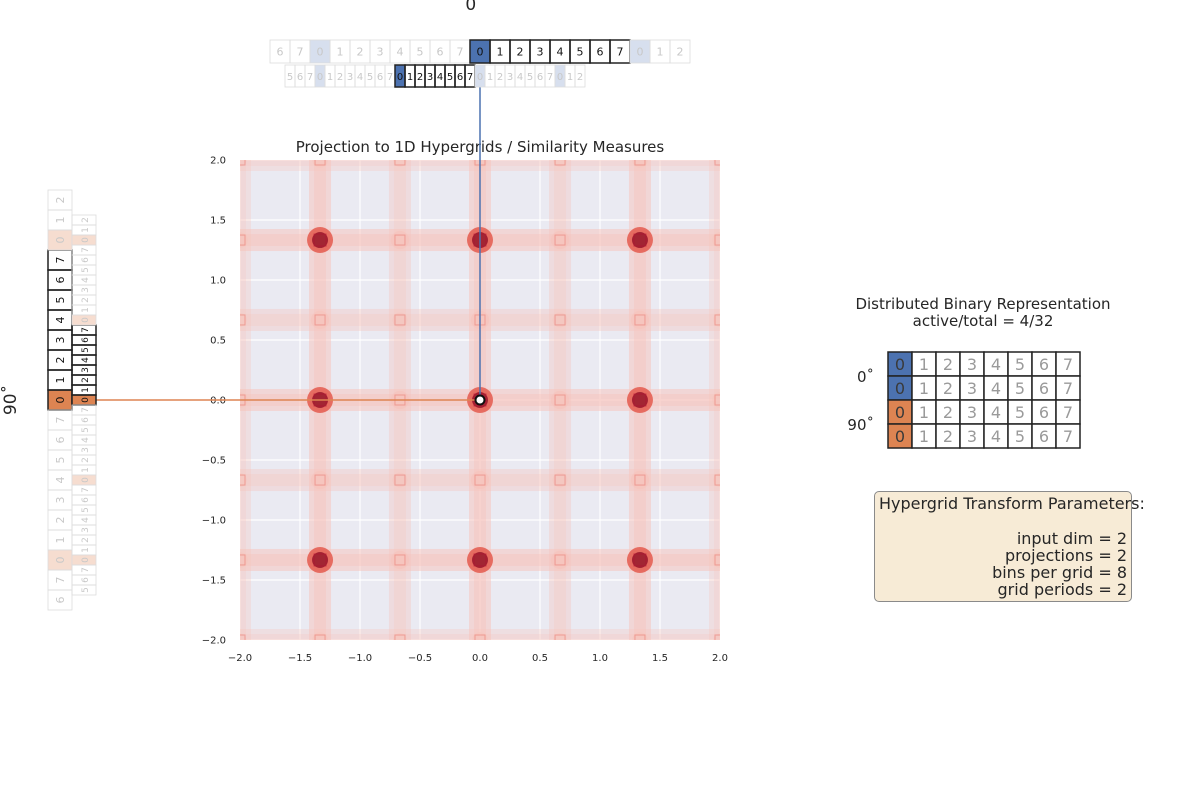 This screenshot has width=1200, height=800. I want to click on h1-faded-cell-label: 5, so click(420, 52).